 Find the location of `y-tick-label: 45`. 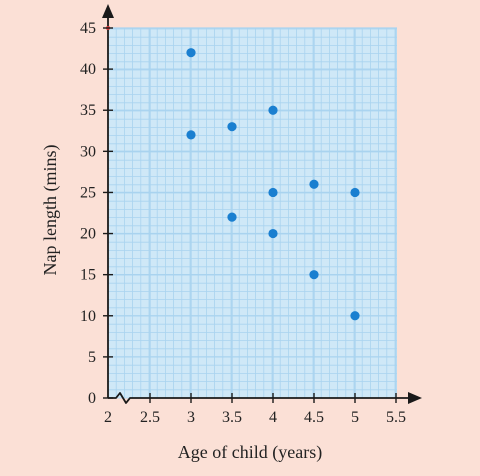

y-tick-label: 45 is located at coordinates (88, 28).